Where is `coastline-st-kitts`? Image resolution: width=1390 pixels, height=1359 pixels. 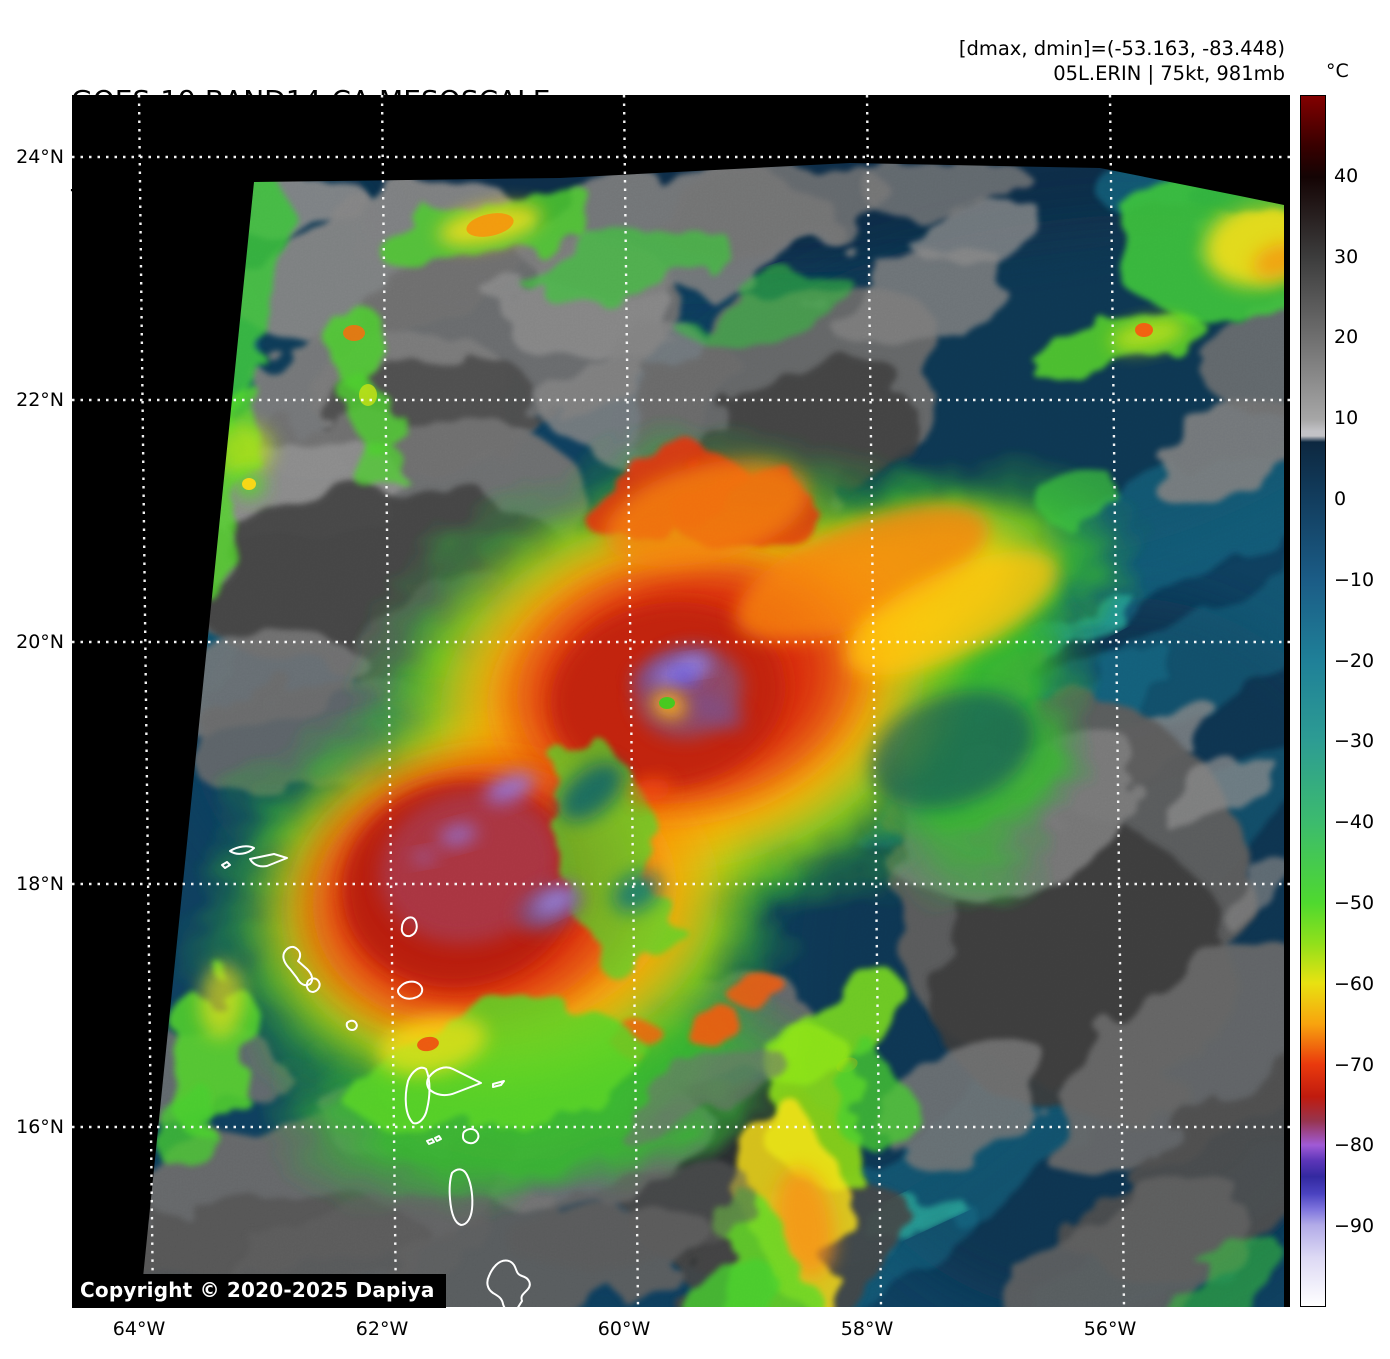 coastline-st-kitts is located at coordinates (298, 966).